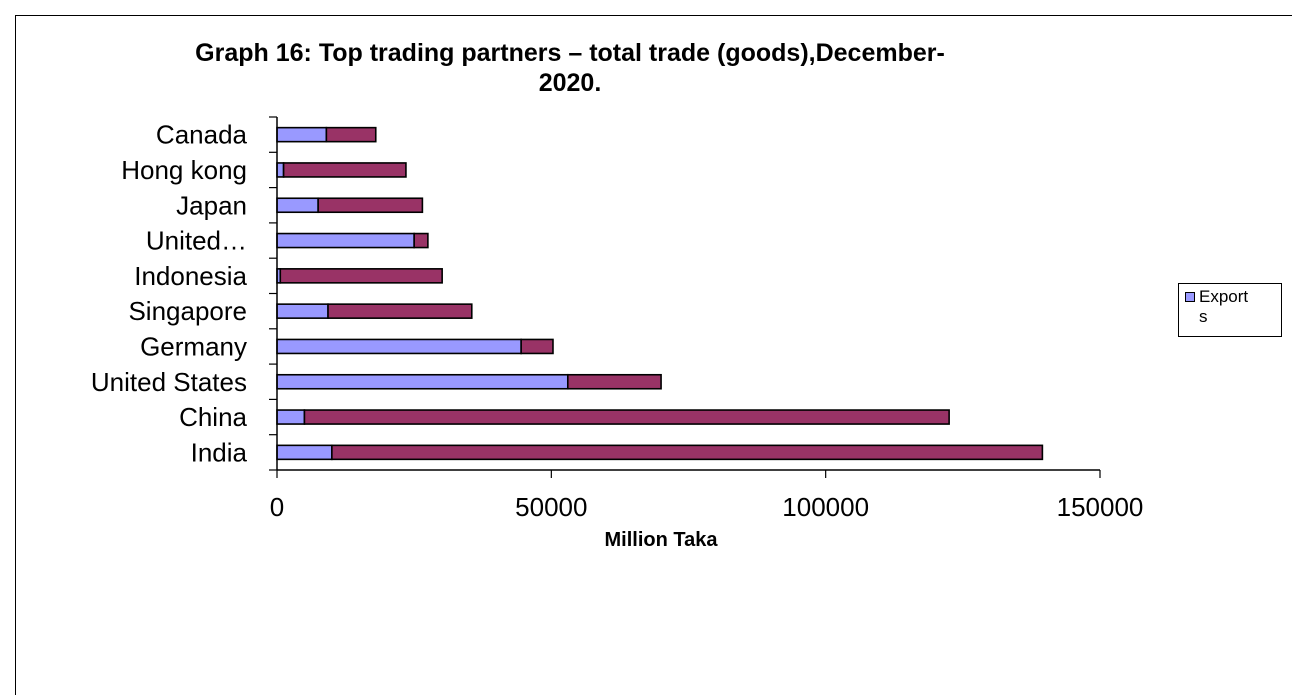 This screenshot has width=1292, height=695. Describe the element at coordinates (190, 276) in the screenshot. I see `category-label-indonesia: Indonesia` at that location.